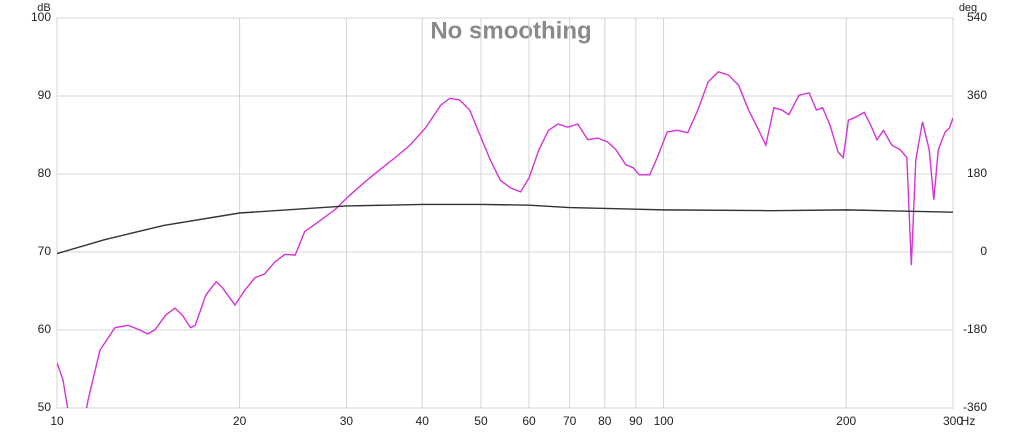 Image resolution: width=1024 pixels, height=433 pixels. Describe the element at coordinates (636, 421) in the screenshot. I see `x-tick-label: 90` at that location.